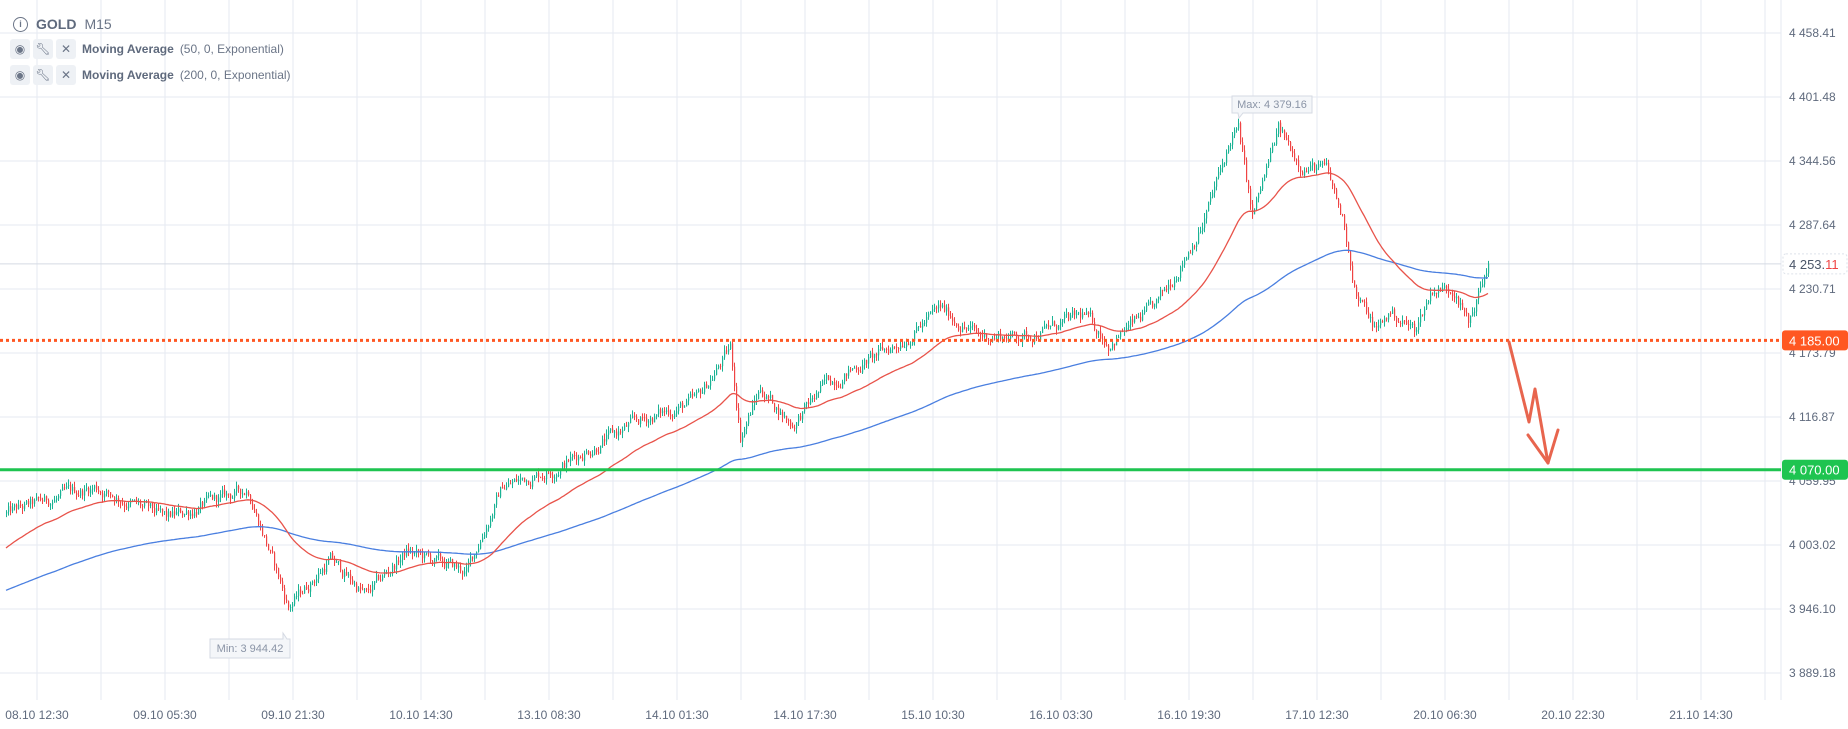 The image size is (1848, 729). What do you see at coordinates (250, 645) in the screenshot?
I see `min-label-box` at bounding box center [250, 645].